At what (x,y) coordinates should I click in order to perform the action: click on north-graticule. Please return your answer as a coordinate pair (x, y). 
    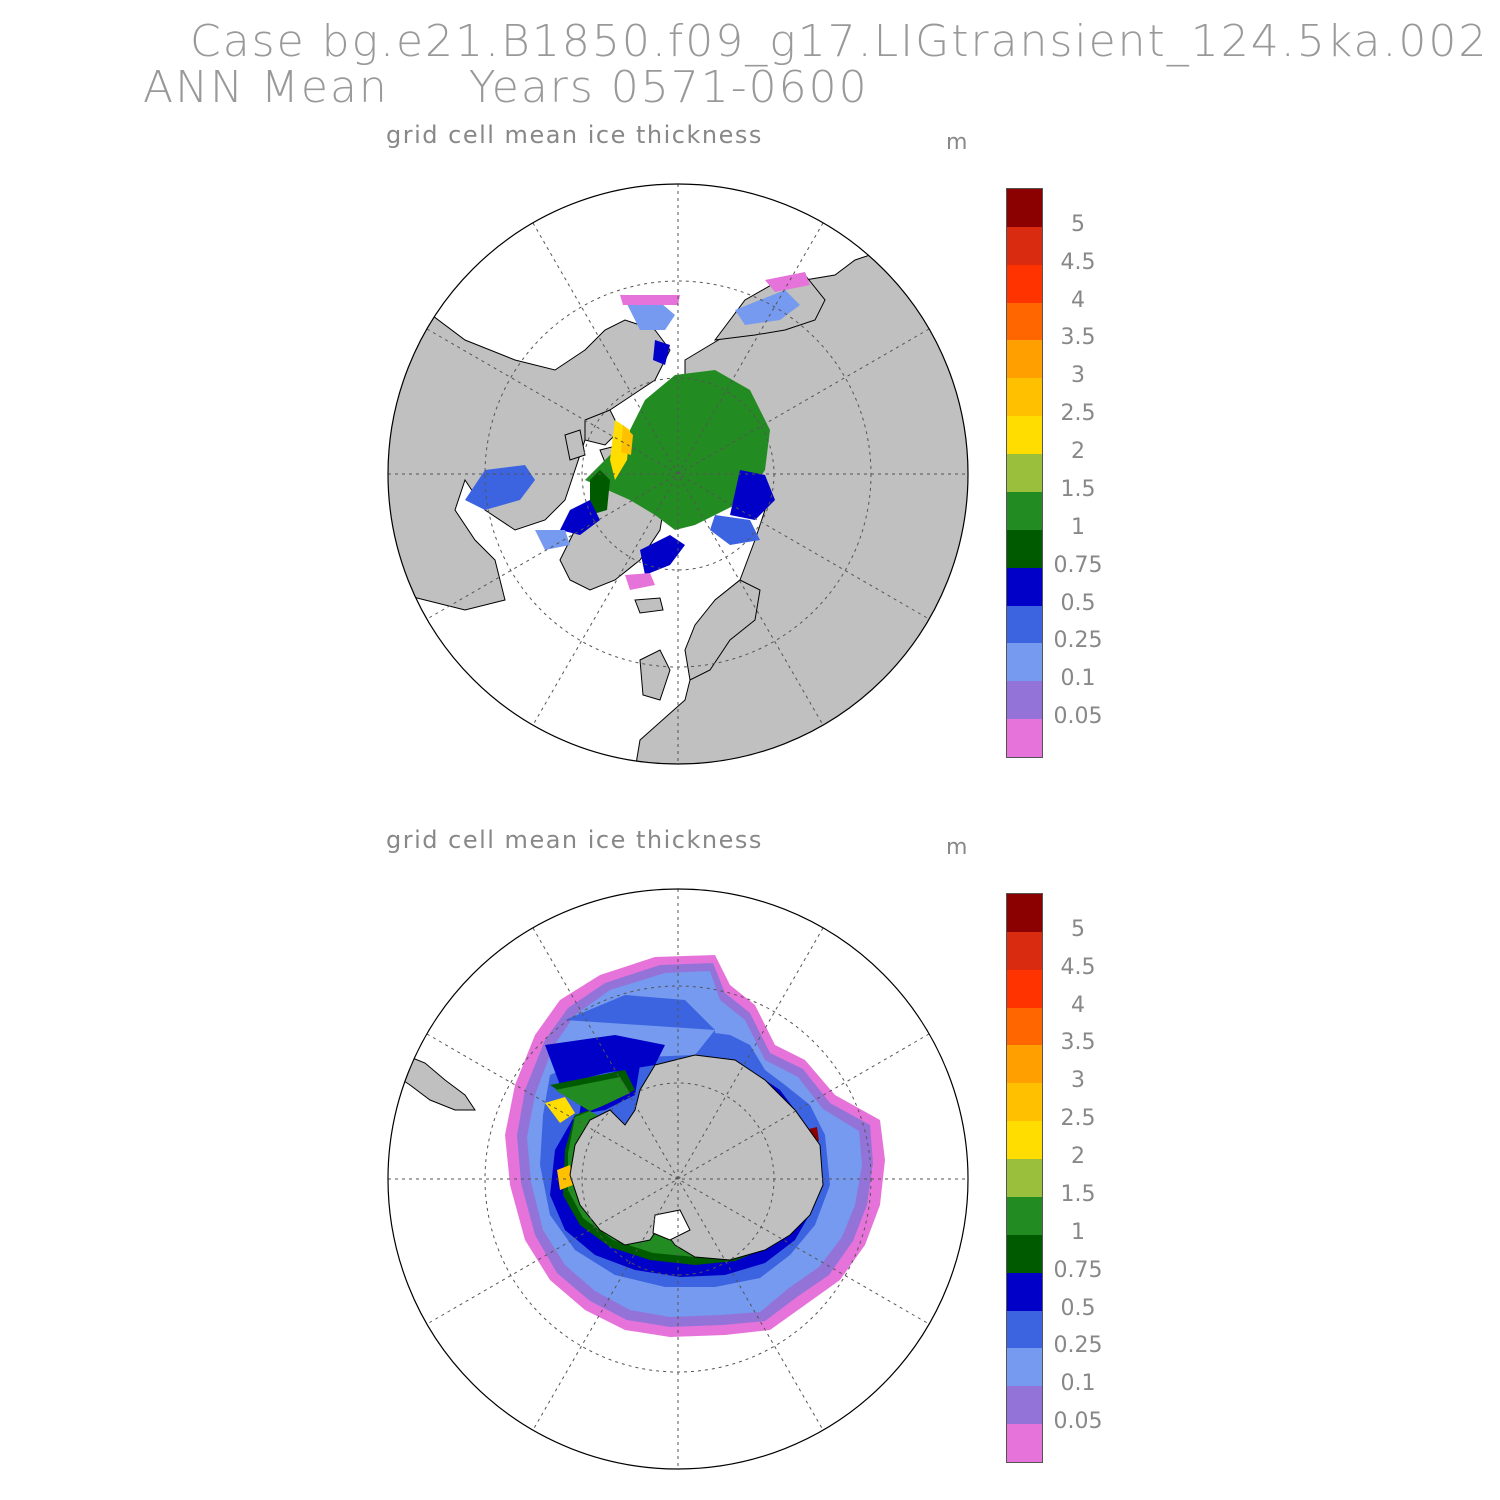
    Looking at the image, I should click on (678, 474).